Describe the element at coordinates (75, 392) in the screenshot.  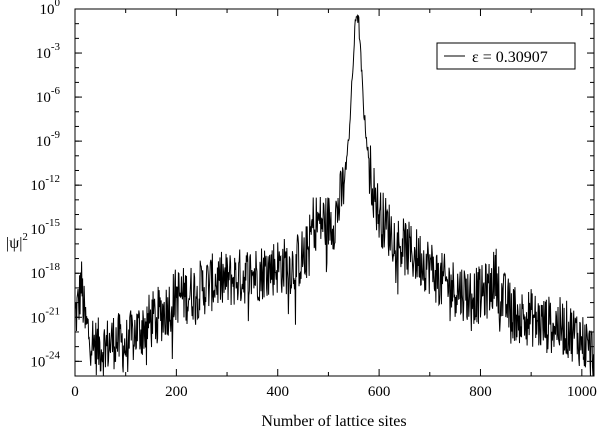
I see `x-tick-label: 0` at that location.